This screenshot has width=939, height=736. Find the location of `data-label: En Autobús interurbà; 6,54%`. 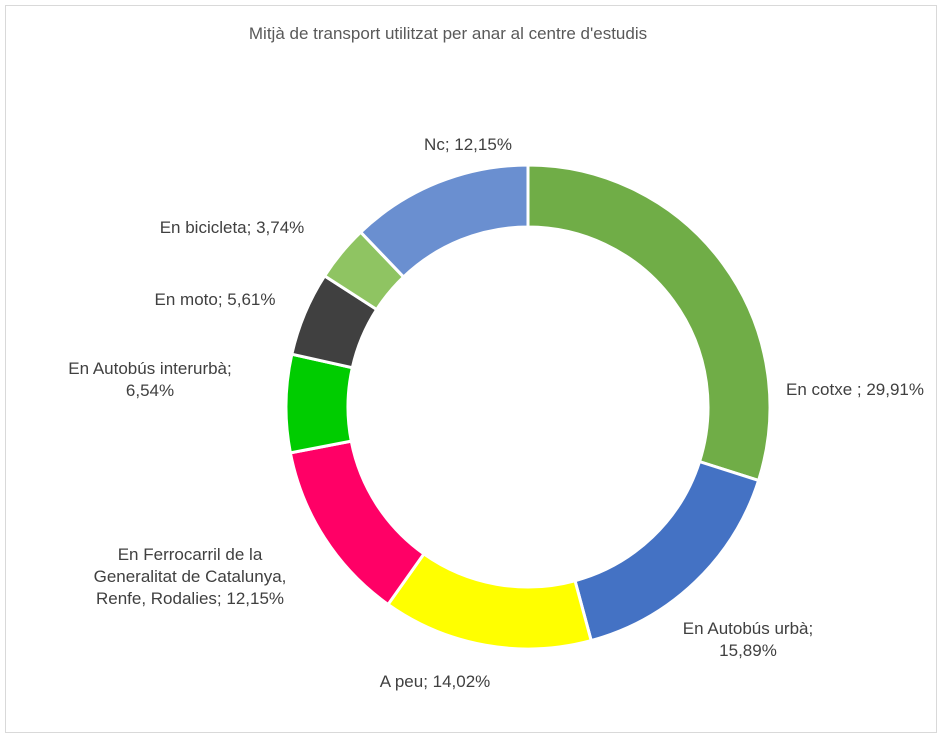

data-label: En Autobús interurbà; 6,54% is located at coordinates (150, 379).